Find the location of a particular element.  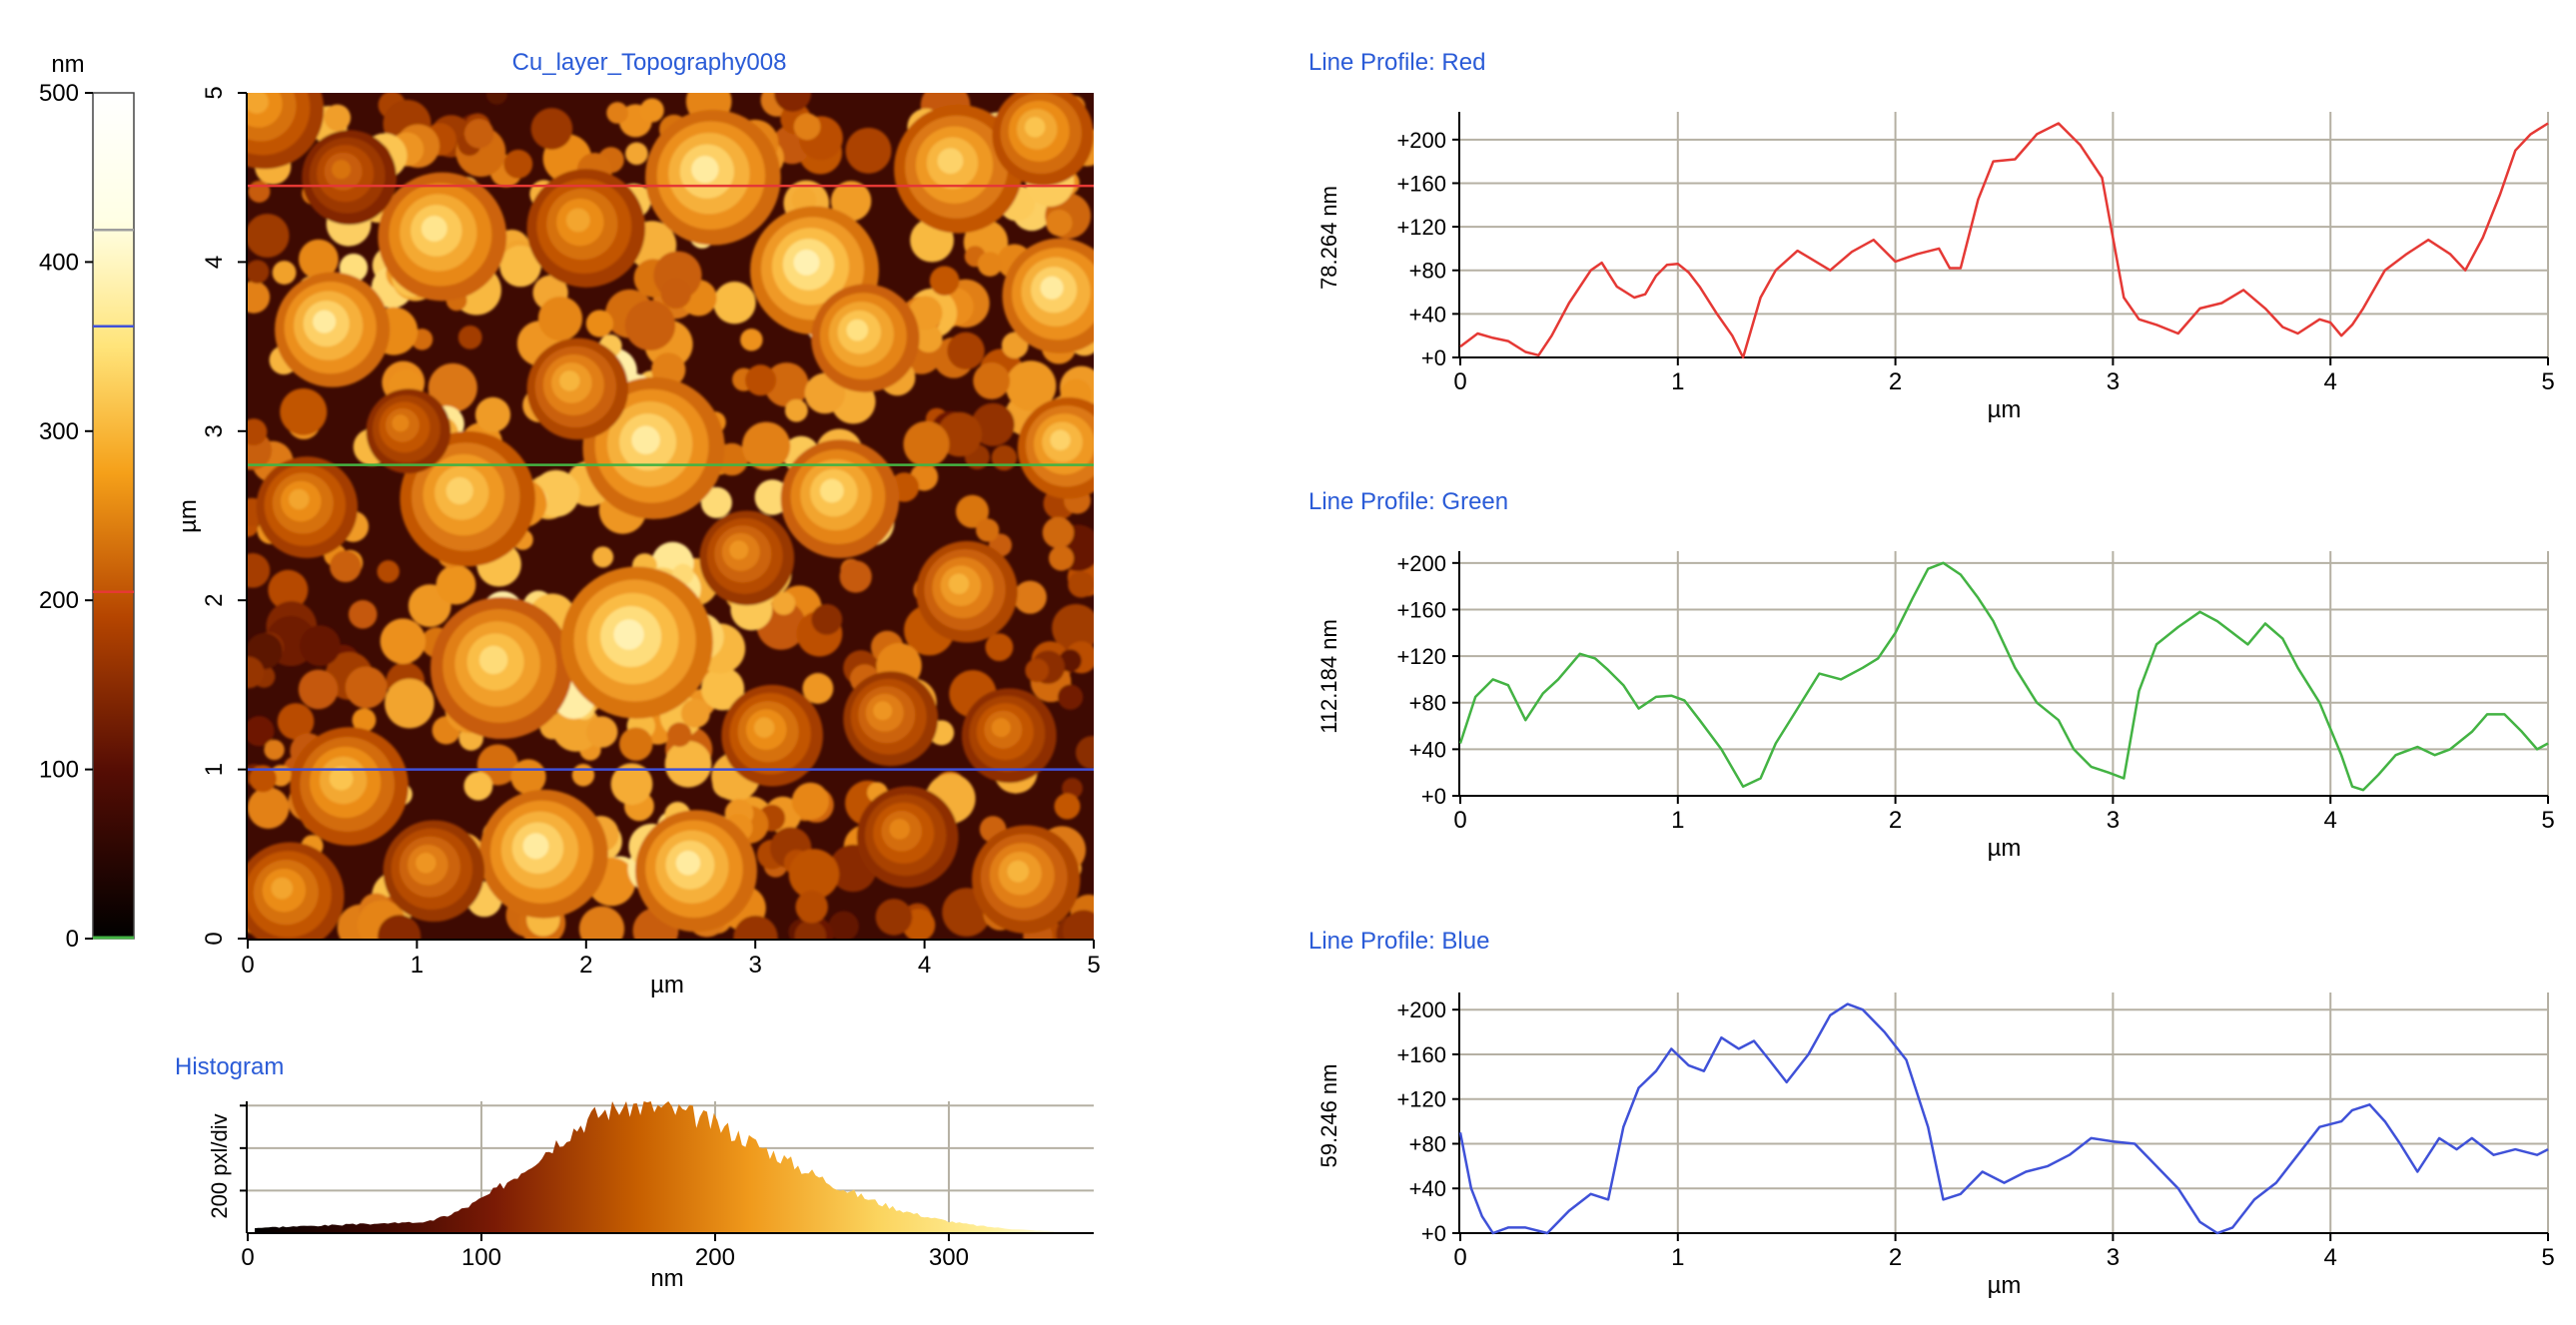

histogram-x-label: nm is located at coordinates (666, 1278).